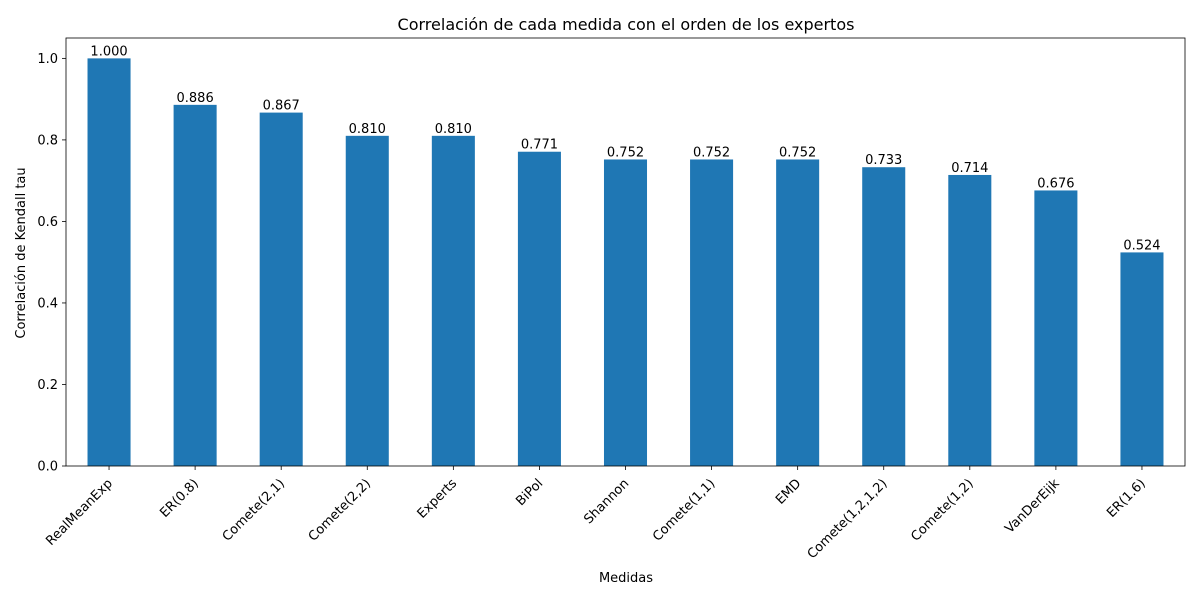 This screenshot has height=600, width=1200. Describe the element at coordinates (79, 512) in the screenshot. I see `x-tick-label: RealMeanExp` at that location.